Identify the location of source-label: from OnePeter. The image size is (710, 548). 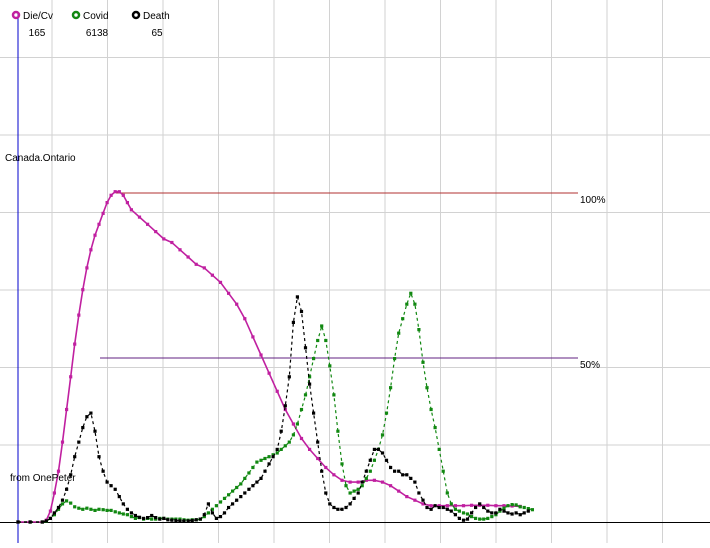
(43, 478).